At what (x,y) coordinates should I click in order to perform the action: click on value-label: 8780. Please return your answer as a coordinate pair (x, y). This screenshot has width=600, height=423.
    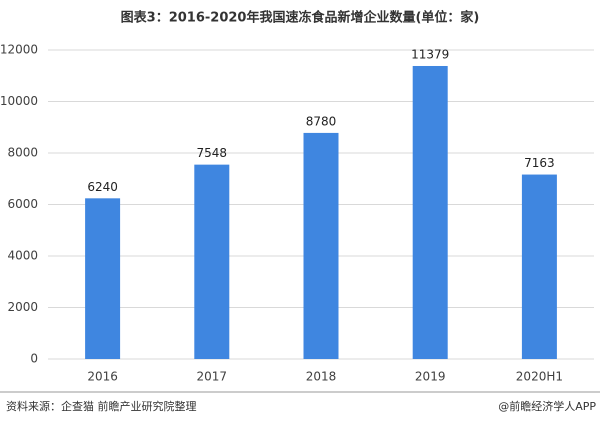
    Looking at the image, I should click on (321, 121).